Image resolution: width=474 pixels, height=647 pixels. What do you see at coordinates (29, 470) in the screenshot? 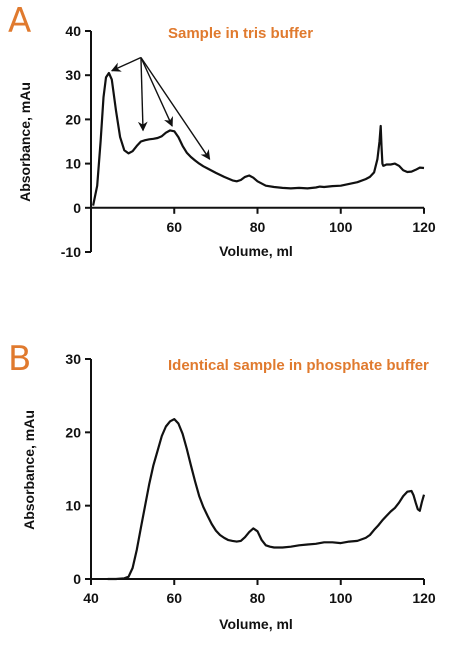
I see `y-axis-label-b: Absorbance, mAu` at bounding box center [29, 470].